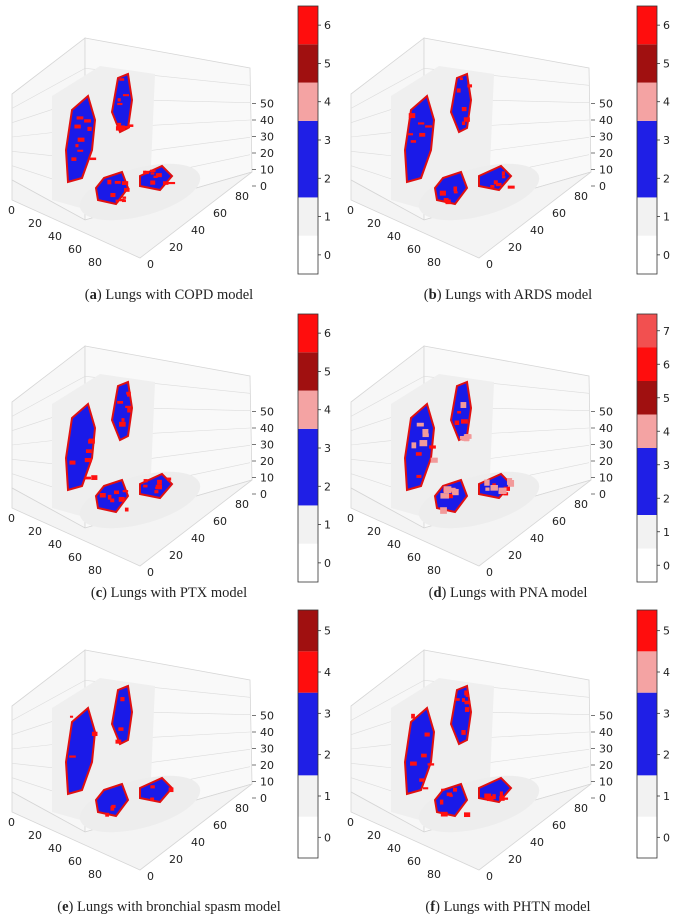  What do you see at coordinates (267, 412) in the screenshot?
I see `z-tick-label: 50` at bounding box center [267, 412].